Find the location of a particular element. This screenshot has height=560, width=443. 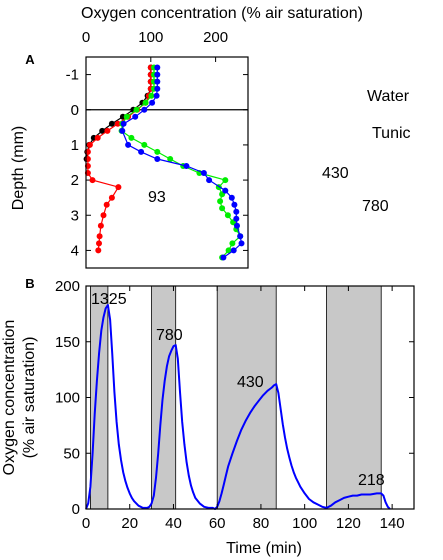

annotation-780: 780 is located at coordinates (375, 206).